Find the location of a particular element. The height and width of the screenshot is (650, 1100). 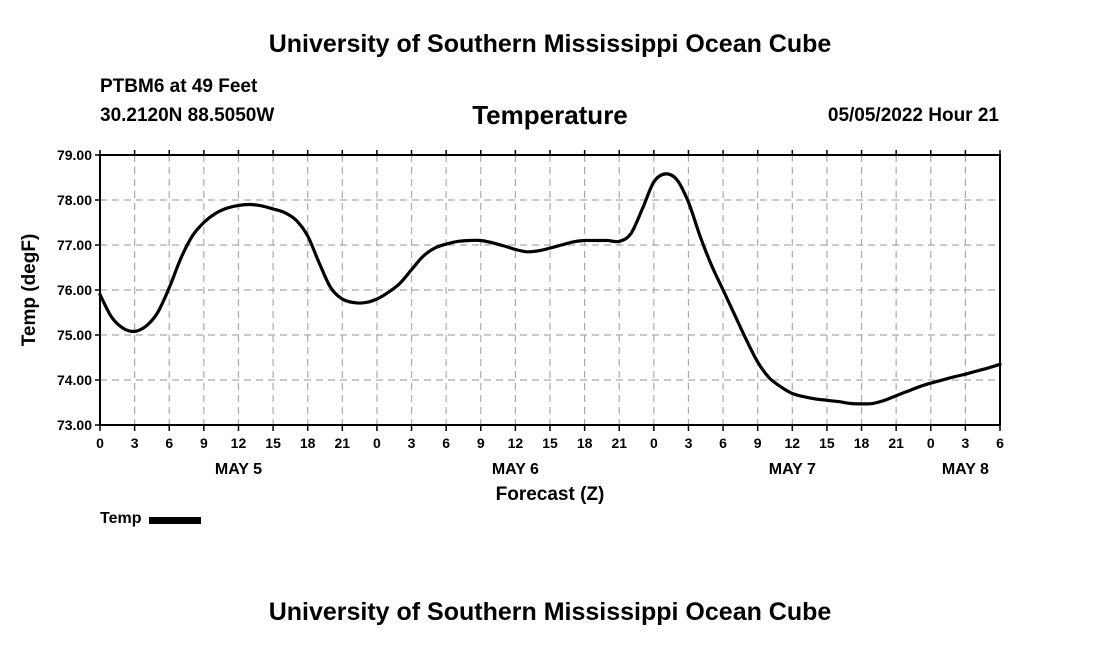

day-label: MAY 8 is located at coordinates (965, 469).